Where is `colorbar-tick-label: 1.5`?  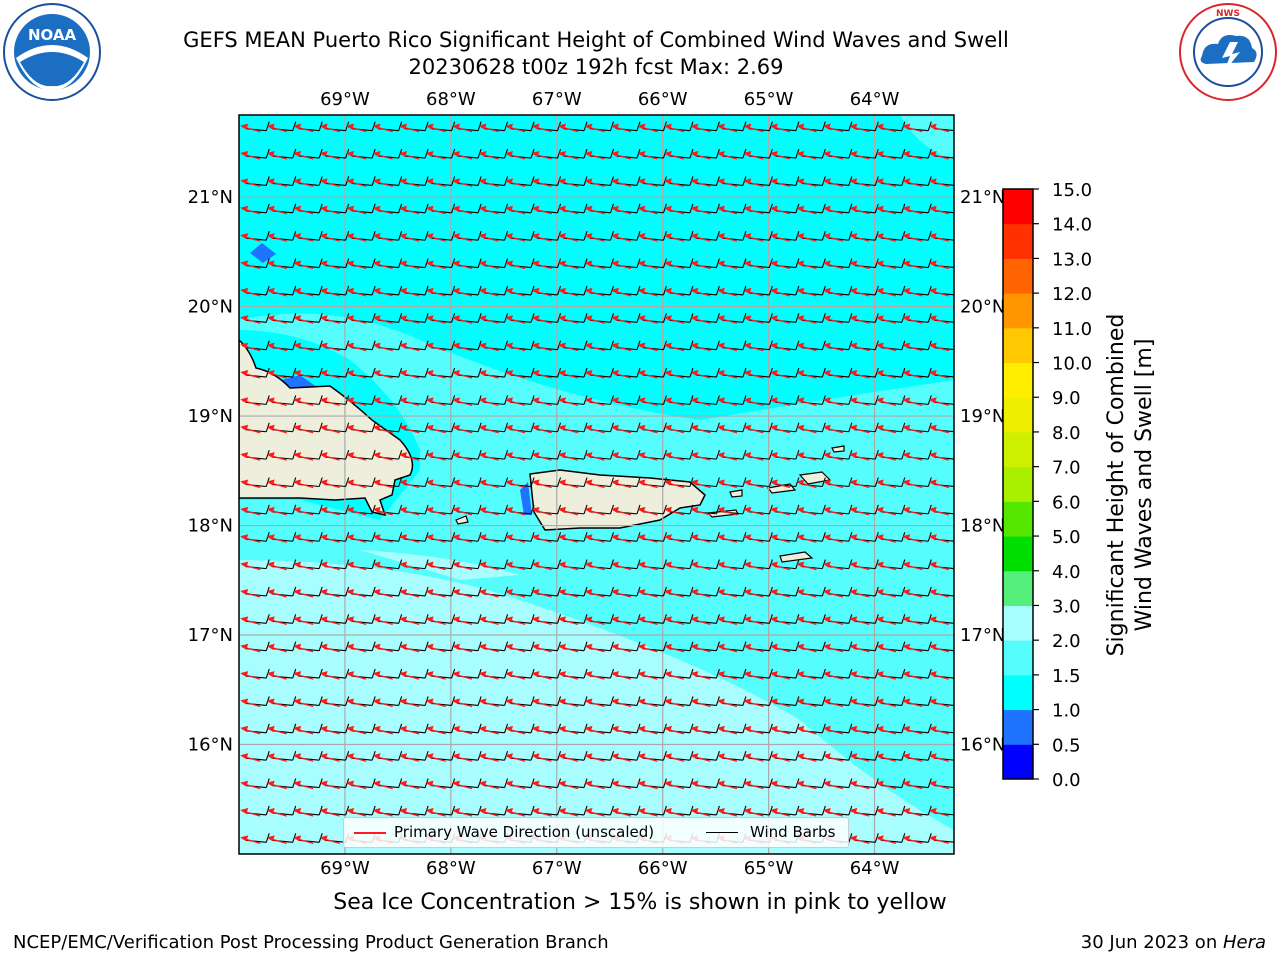 colorbar-tick-label: 1.5 is located at coordinates (1066, 676).